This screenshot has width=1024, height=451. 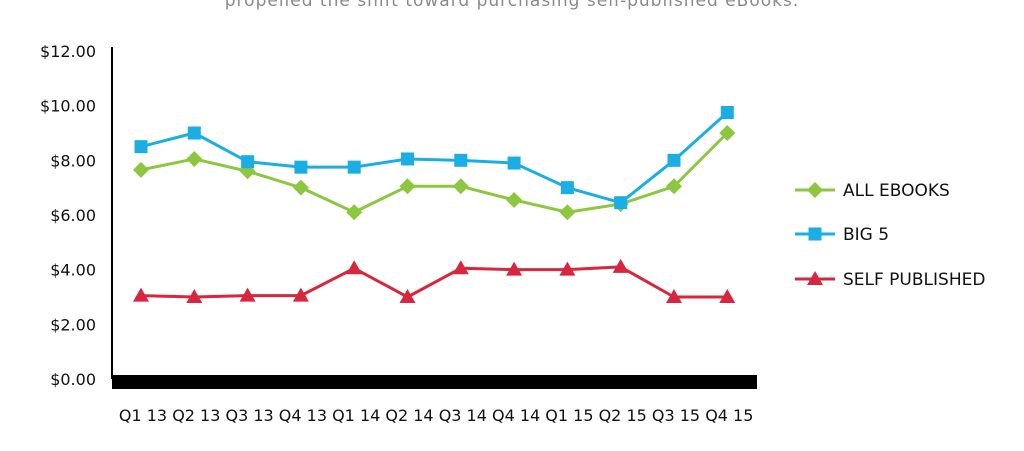 I want to click on series-line-triangle, so click(x=434, y=282).